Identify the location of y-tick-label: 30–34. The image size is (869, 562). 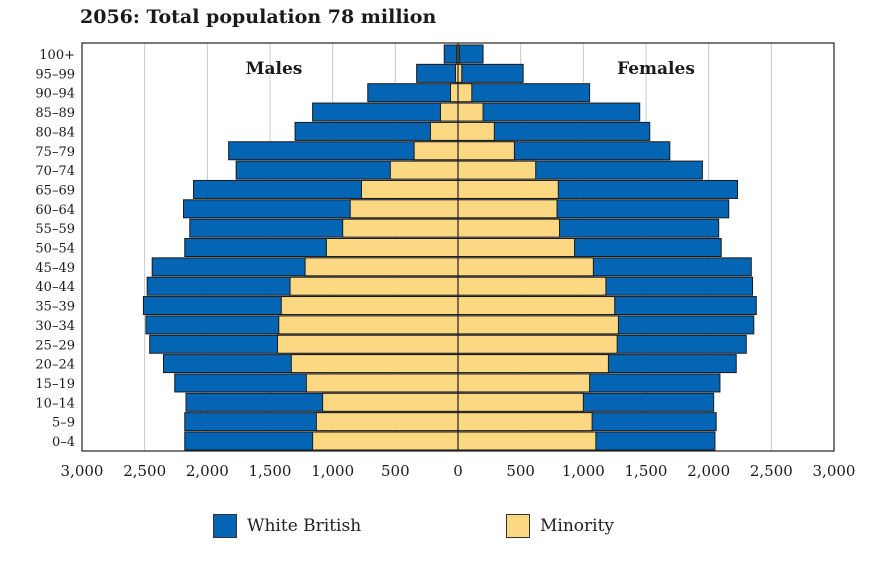
(55, 326).